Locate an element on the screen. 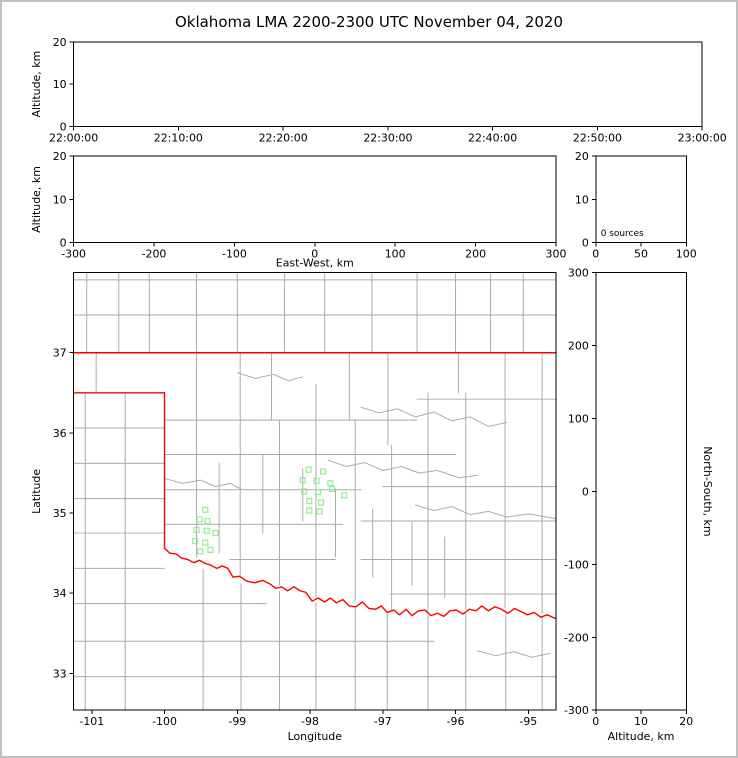 The width and height of the screenshot is (738, 758). x-tick-label: 22:10:00 is located at coordinates (178, 137).